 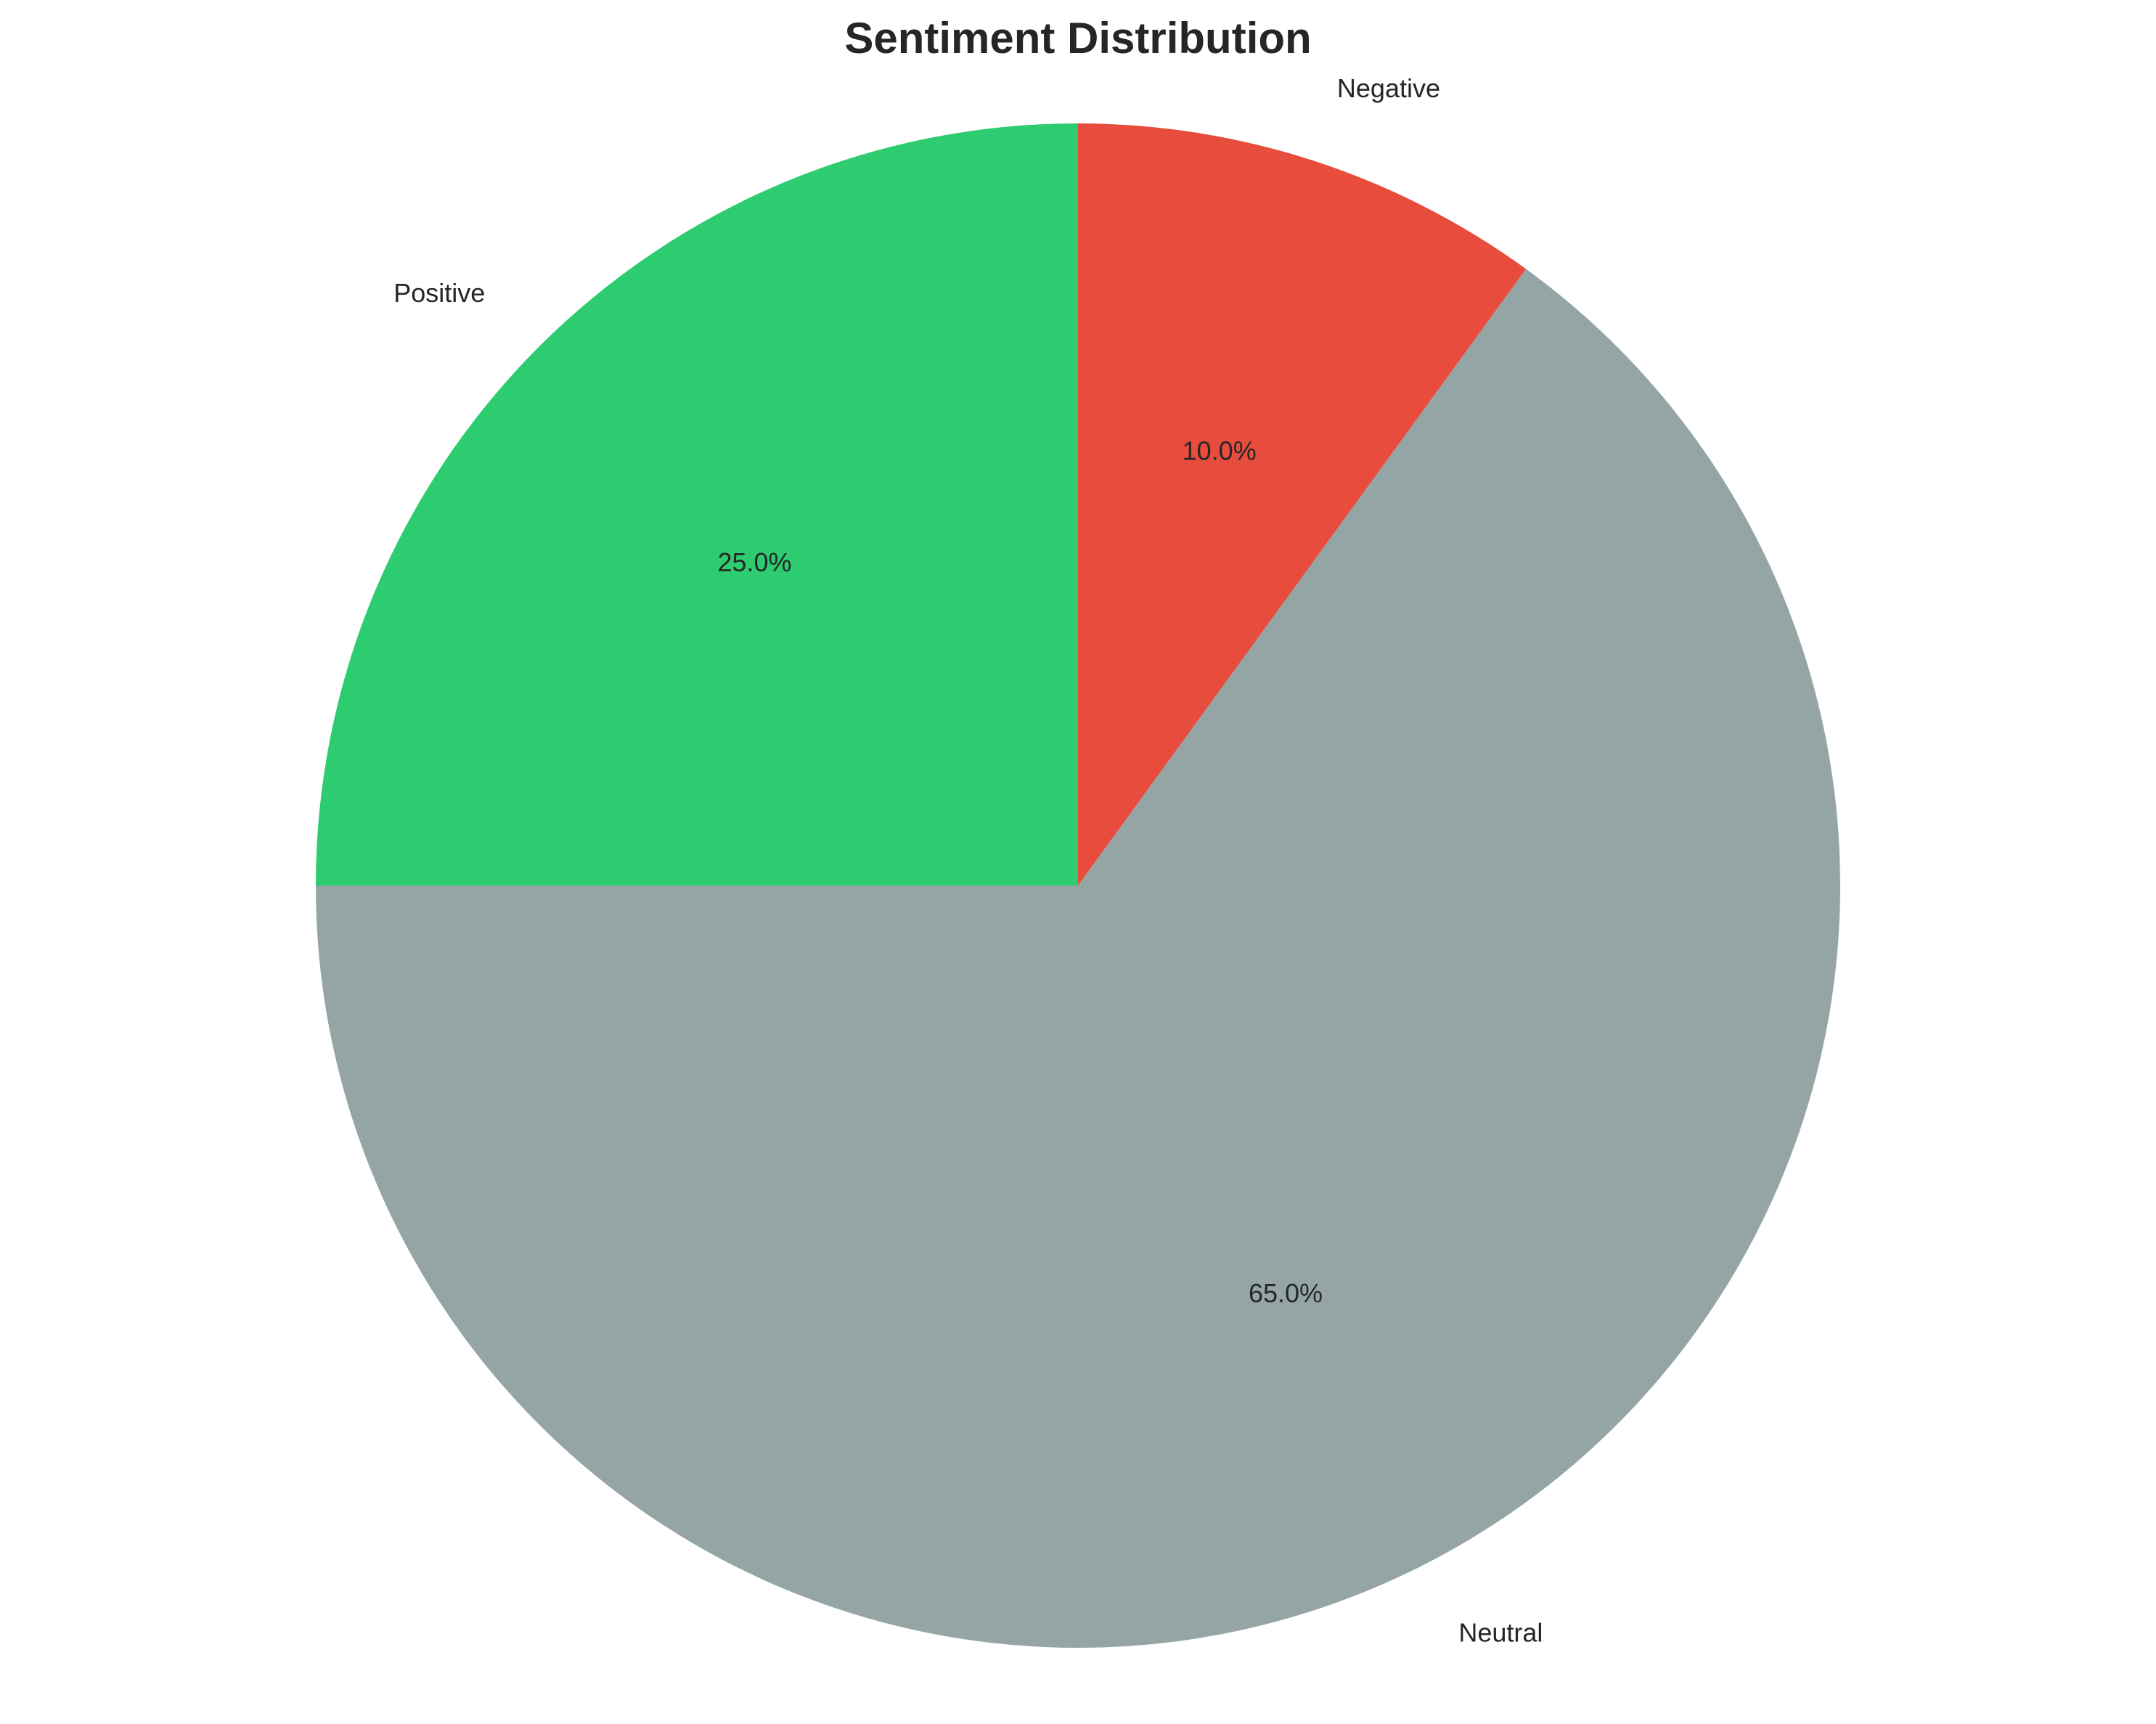 What do you see at coordinates (1220, 450) in the screenshot?
I see `slice-percent-negative: 10.0%` at bounding box center [1220, 450].